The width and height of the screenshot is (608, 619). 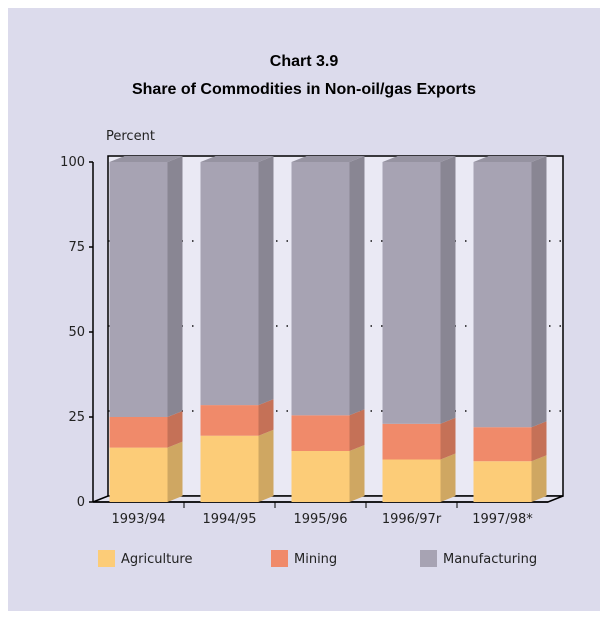 What do you see at coordinates (81, 502) in the screenshot?
I see `y-tick-label: 0` at bounding box center [81, 502].